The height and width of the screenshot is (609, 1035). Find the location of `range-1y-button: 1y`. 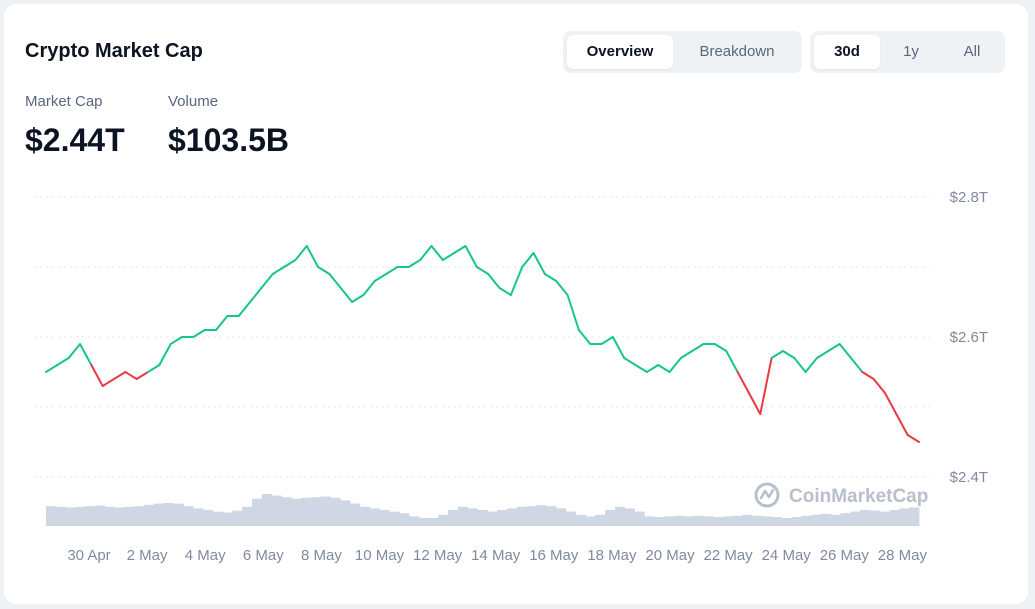

range-1y-button: 1y is located at coordinates (911, 51).